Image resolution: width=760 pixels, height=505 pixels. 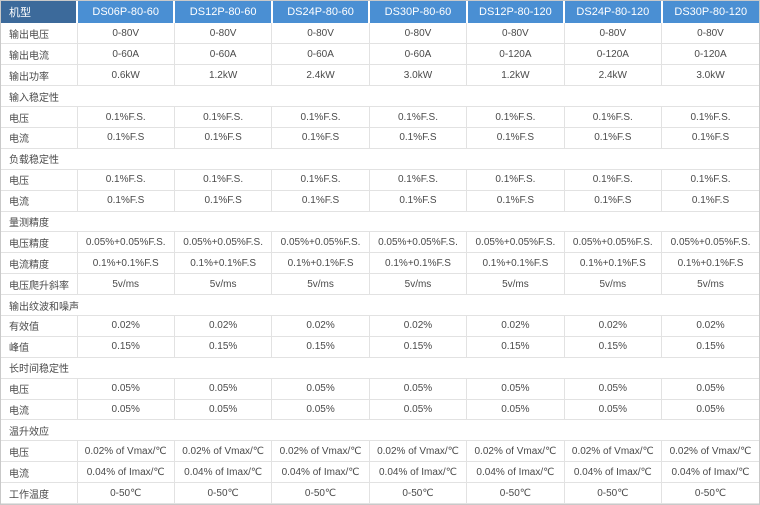 I want to click on spec-row: 有效值 0.02% 0.02% 0.02% 0.02% 0.02% 0.02% 0.02%, so click(x=380, y=326).